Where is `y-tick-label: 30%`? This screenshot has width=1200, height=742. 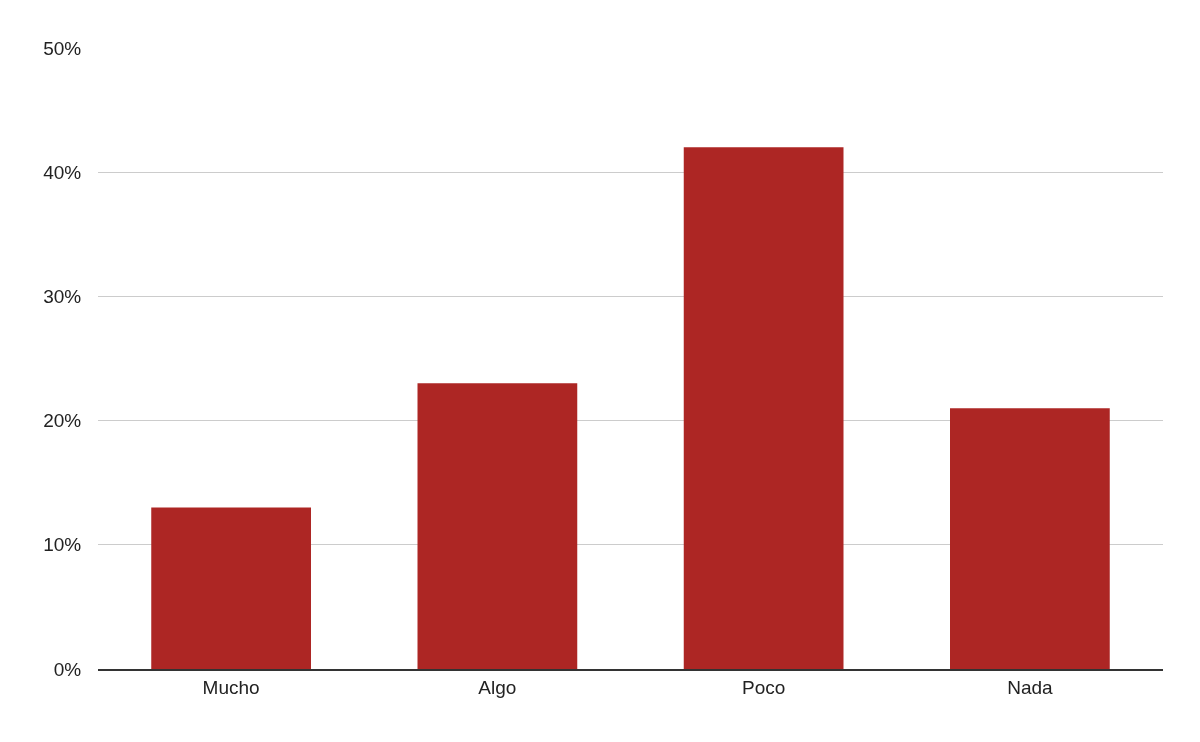 y-tick-label: 30% is located at coordinates (62, 297).